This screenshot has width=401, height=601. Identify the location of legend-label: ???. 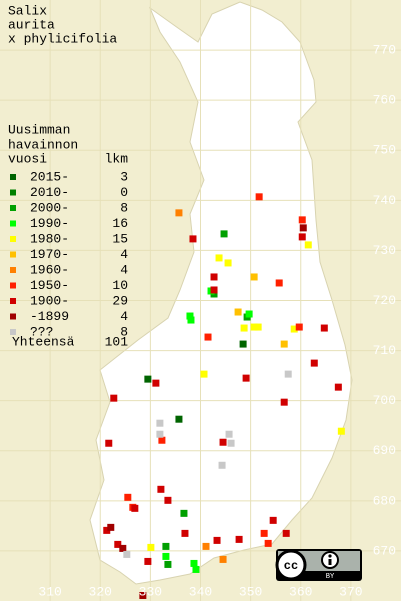
(41, 331).